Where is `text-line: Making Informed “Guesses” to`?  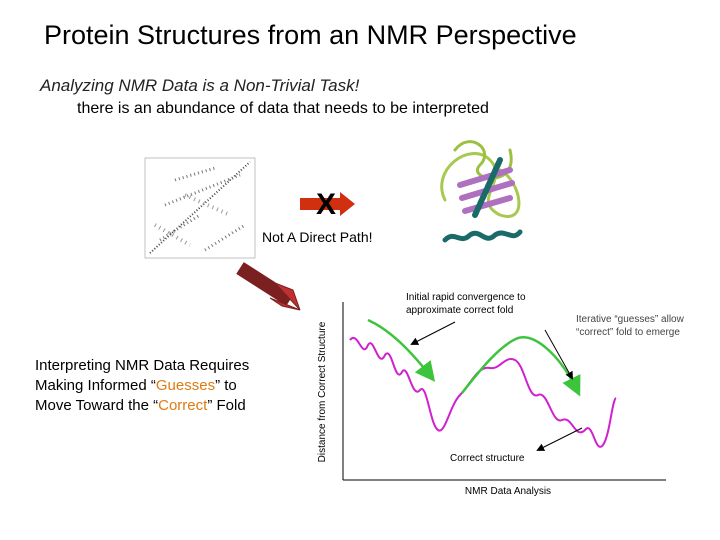 text-line: Making Informed “Guesses” to is located at coordinates (142, 386).